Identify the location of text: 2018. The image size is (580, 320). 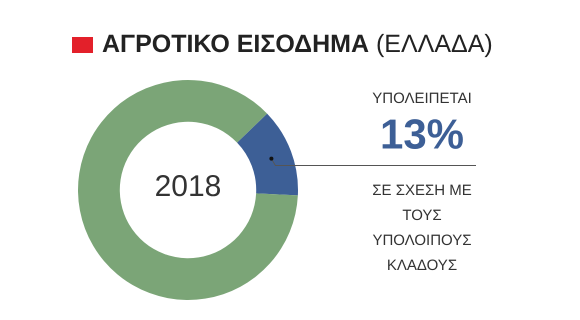
(188, 187).